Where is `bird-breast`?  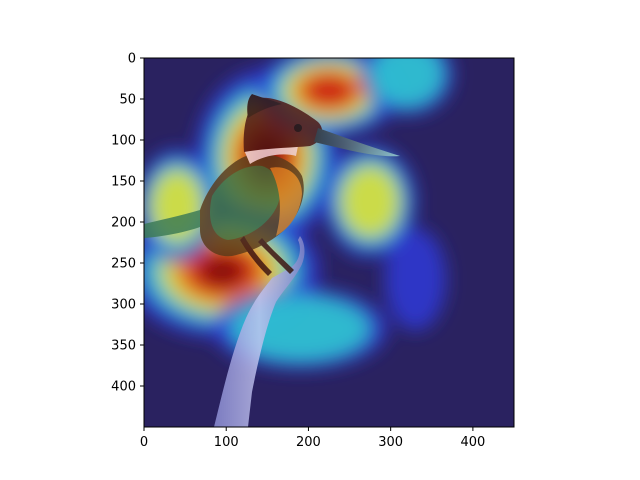
bird-breast is located at coordinates (286, 201).